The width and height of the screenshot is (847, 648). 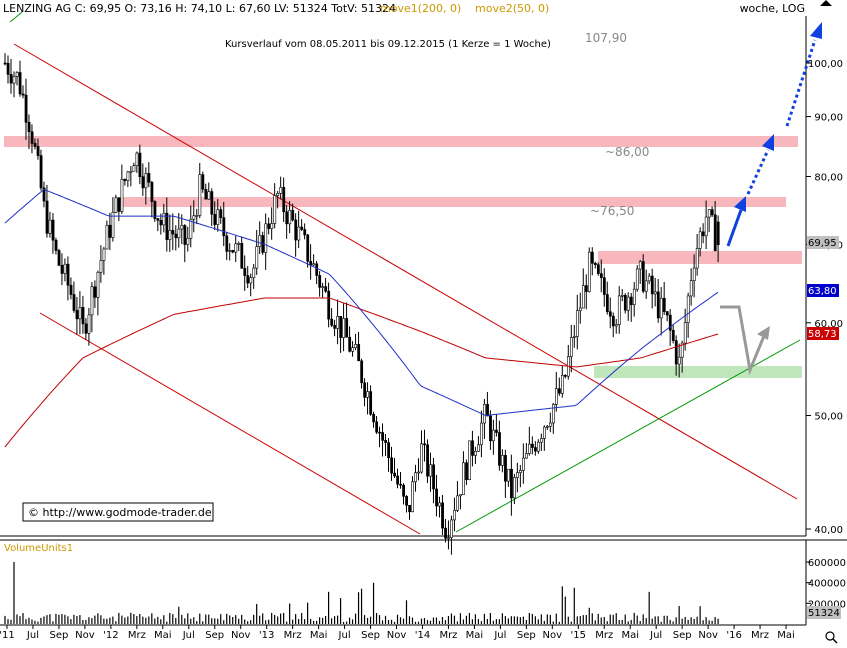 I want to click on x-tick-label: '13, so click(x=266, y=635).